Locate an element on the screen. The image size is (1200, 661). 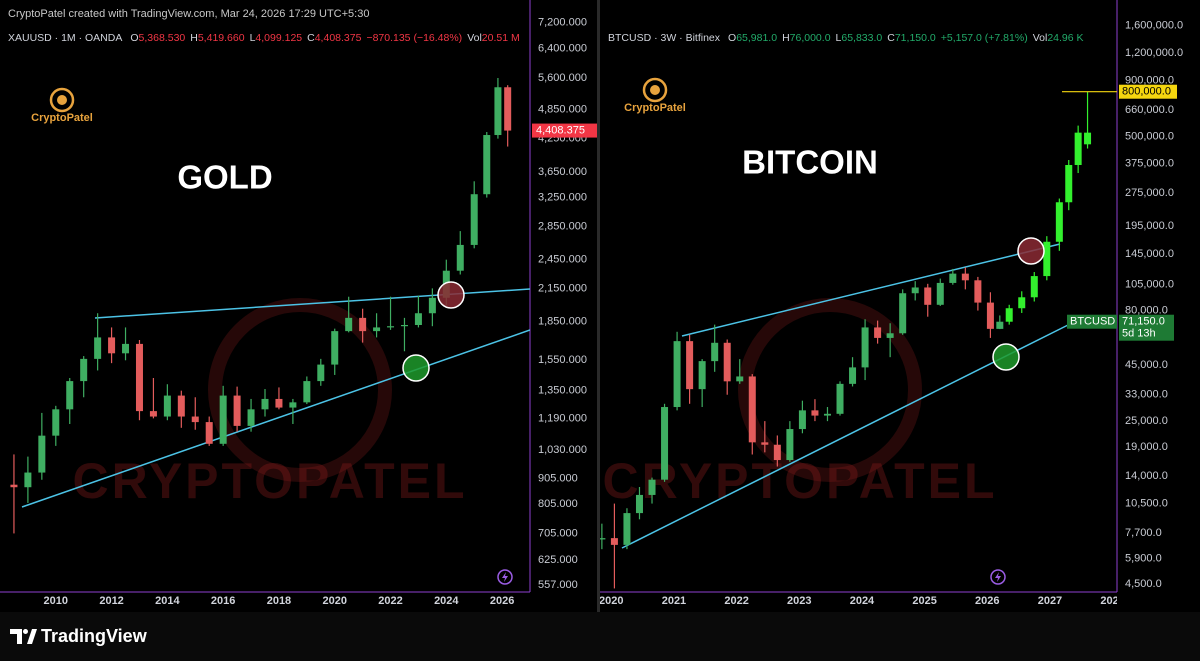
y-tick-label: 1,550.000 is located at coordinates (562, 360).